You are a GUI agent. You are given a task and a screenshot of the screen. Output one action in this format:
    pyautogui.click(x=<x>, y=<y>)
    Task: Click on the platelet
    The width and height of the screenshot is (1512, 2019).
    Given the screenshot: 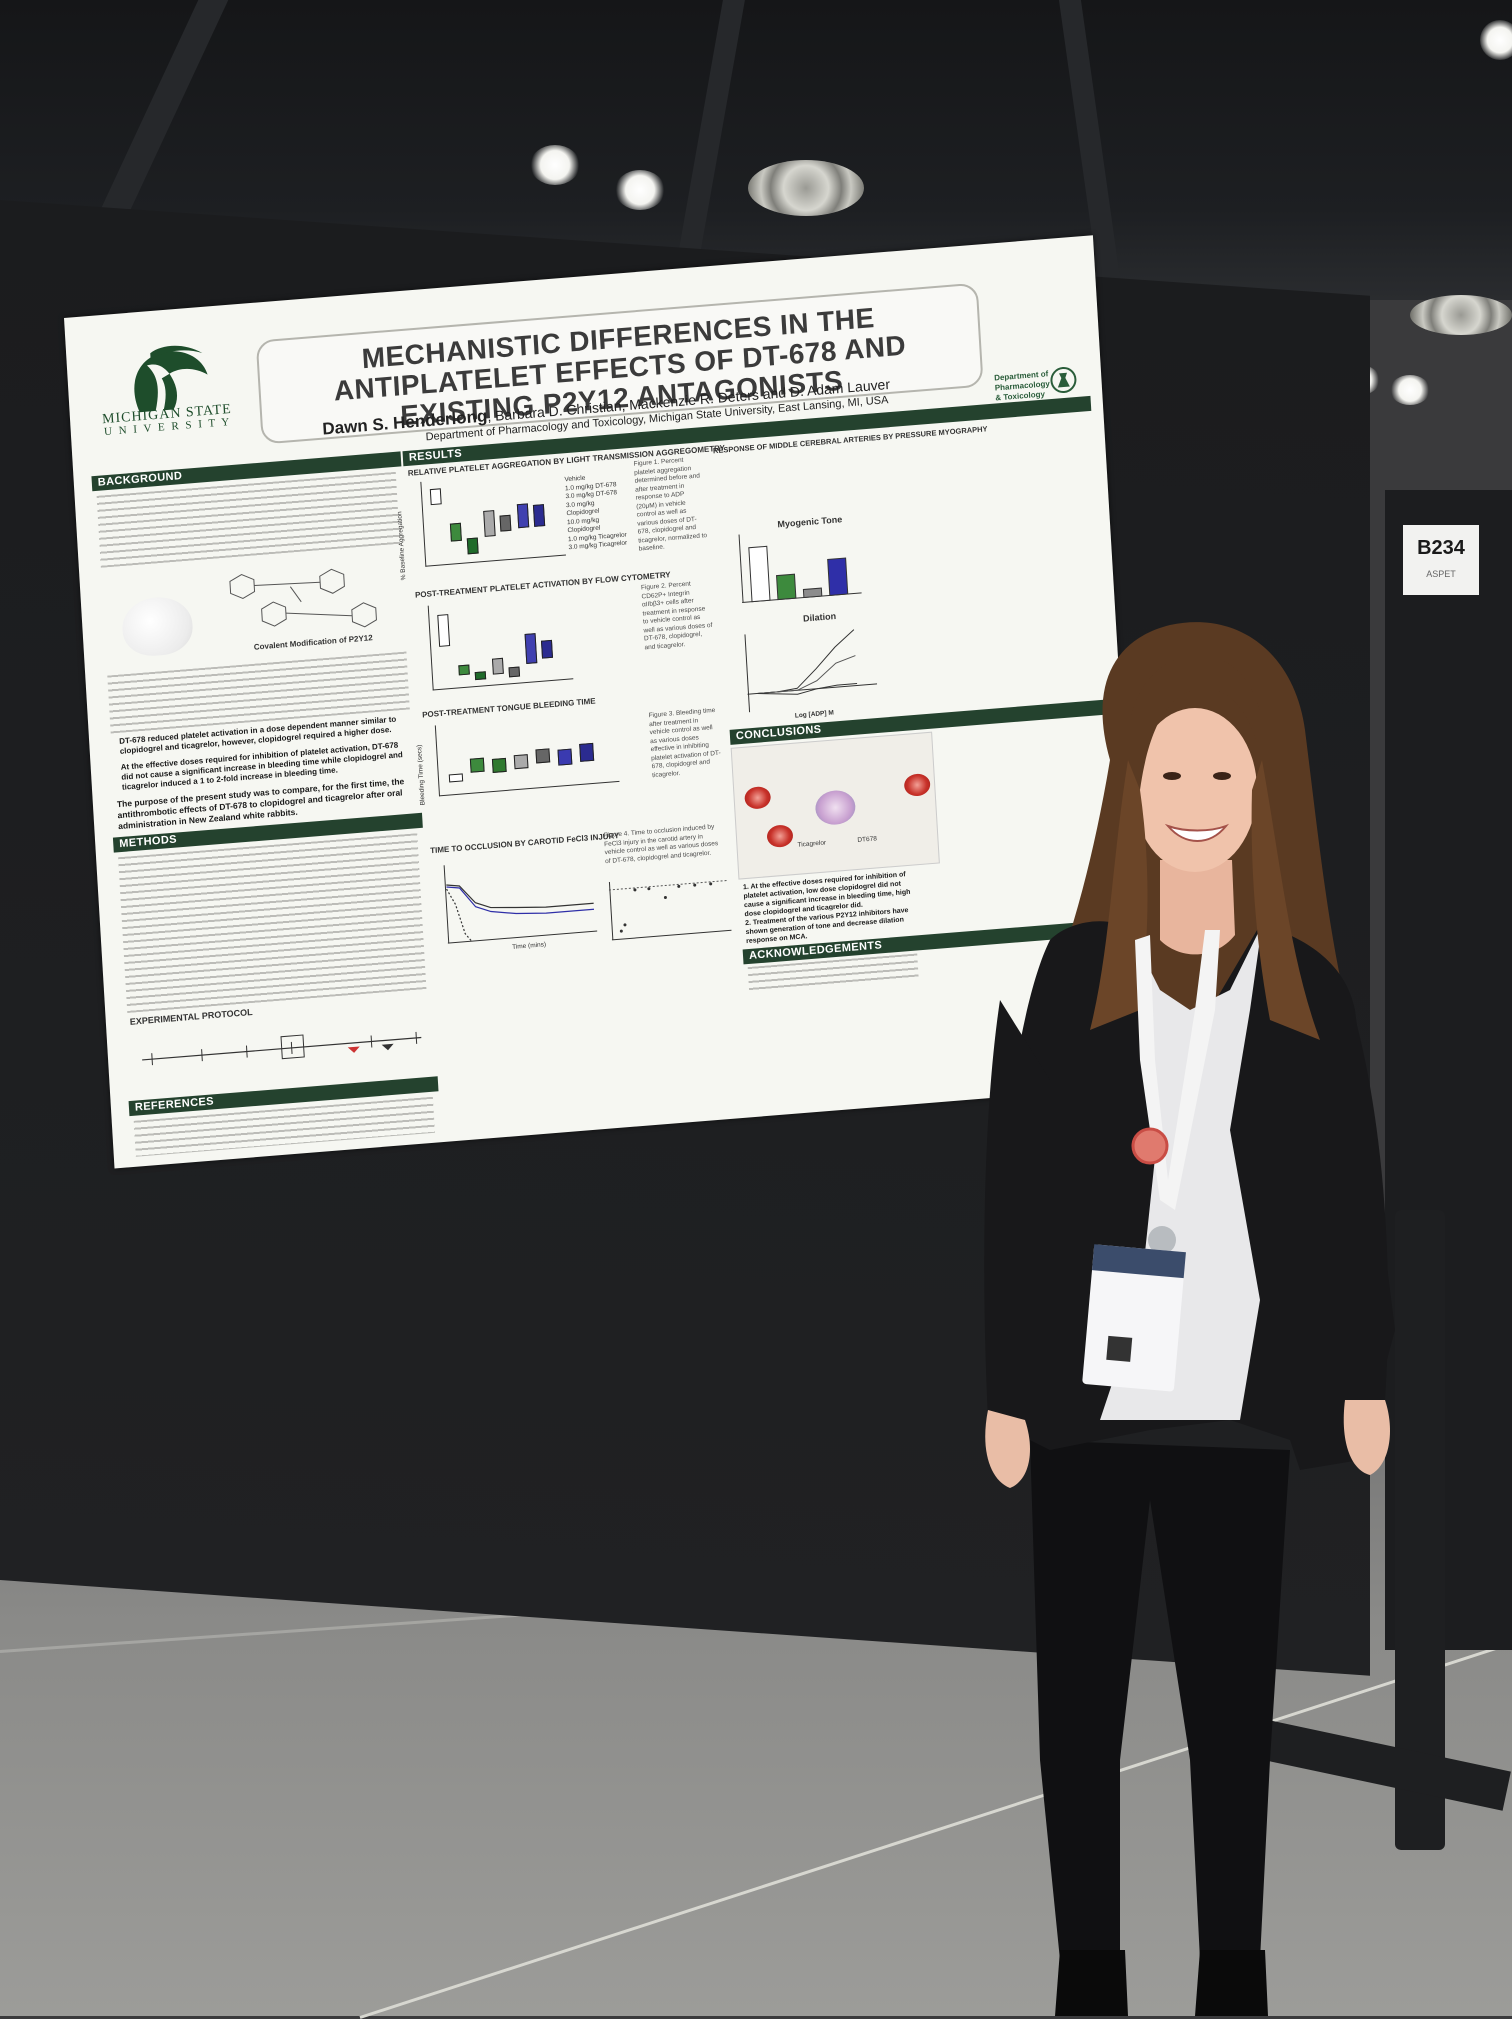 What is the action you would take?
    pyautogui.click(x=835, y=808)
    